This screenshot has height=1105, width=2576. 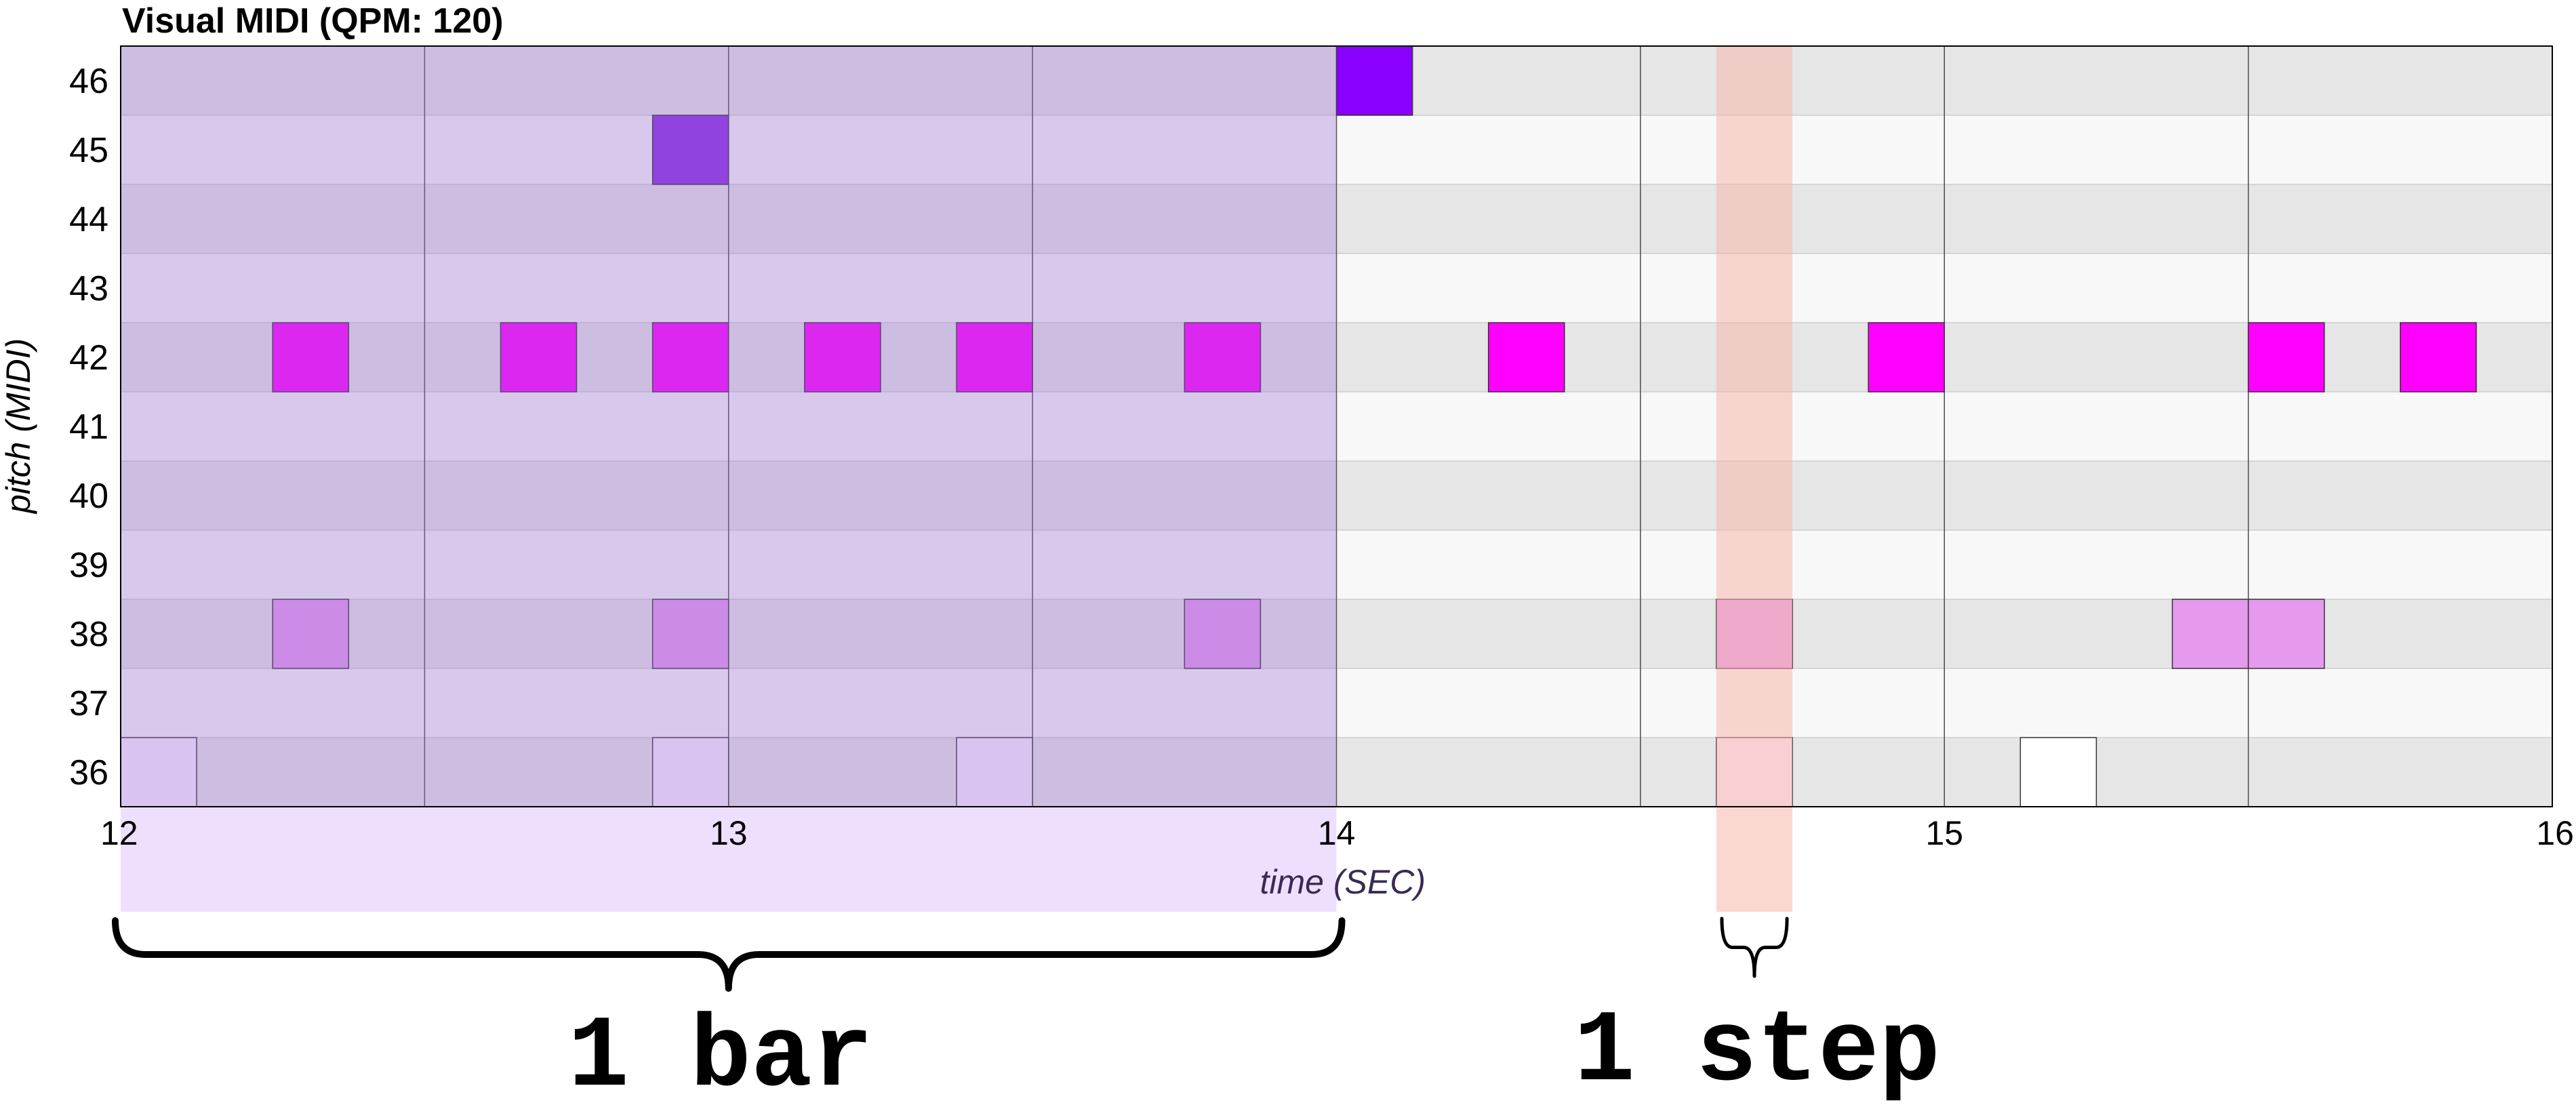 What do you see at coordinates (720, 1053) in the screenshot?
I see `bar-annotation-label: 1 bar` at bounding box center [720, 1053].